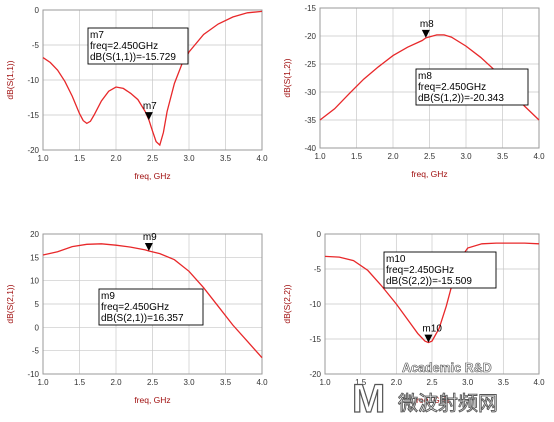  Describe the element at coordinates (461, 98) in the screenshot. I see `marker-readout-value: dB(S(1,2))=-20.343` at that location.